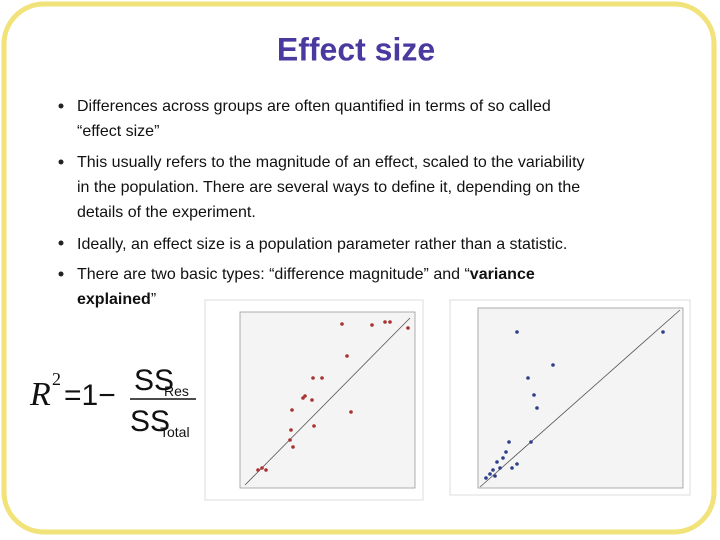  What do you see at coordinates (150, 421) in the screenshot?
I see `formula-denominator: SS` at bounding box center [150, 421].